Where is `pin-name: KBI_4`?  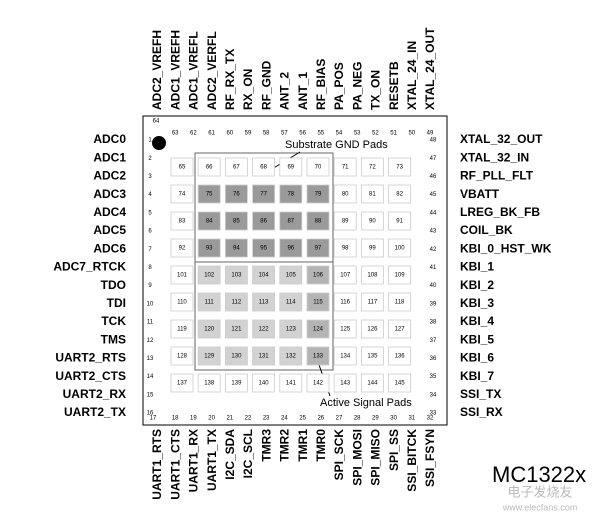
pin-name: KBI_4 is located at coordinates (477, 321).